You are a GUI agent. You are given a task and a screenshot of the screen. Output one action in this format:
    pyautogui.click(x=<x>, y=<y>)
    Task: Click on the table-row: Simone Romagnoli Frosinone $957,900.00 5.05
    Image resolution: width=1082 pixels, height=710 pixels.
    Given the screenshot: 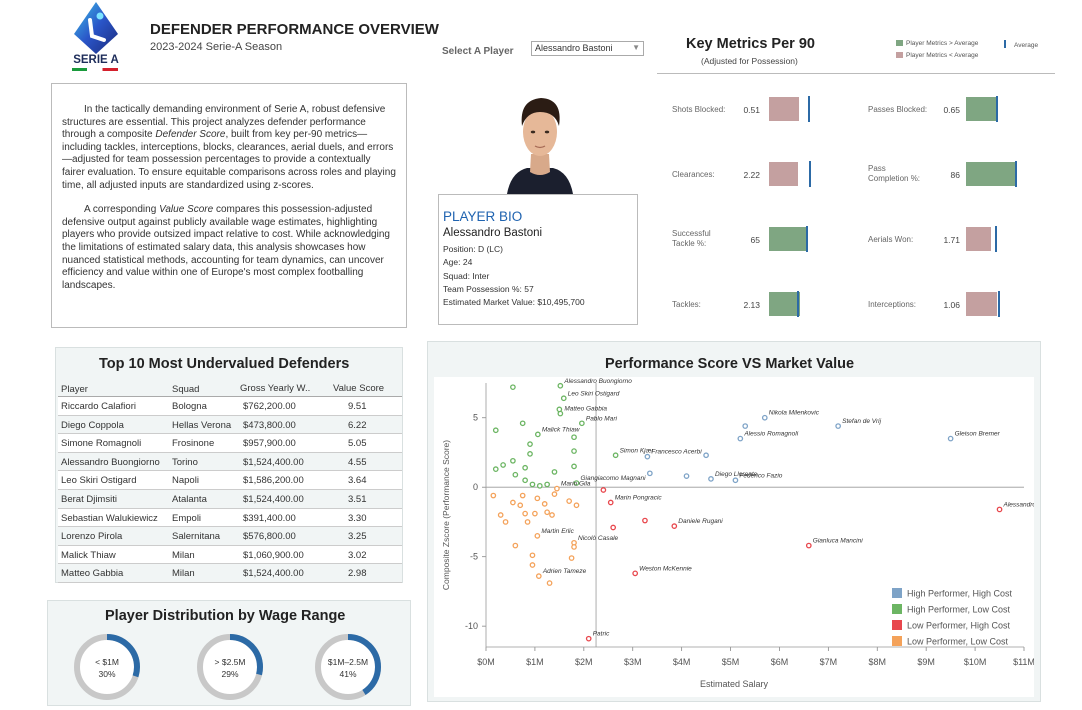 What is the action you would take?
    pyautogui.click(x=230, y=443)
    